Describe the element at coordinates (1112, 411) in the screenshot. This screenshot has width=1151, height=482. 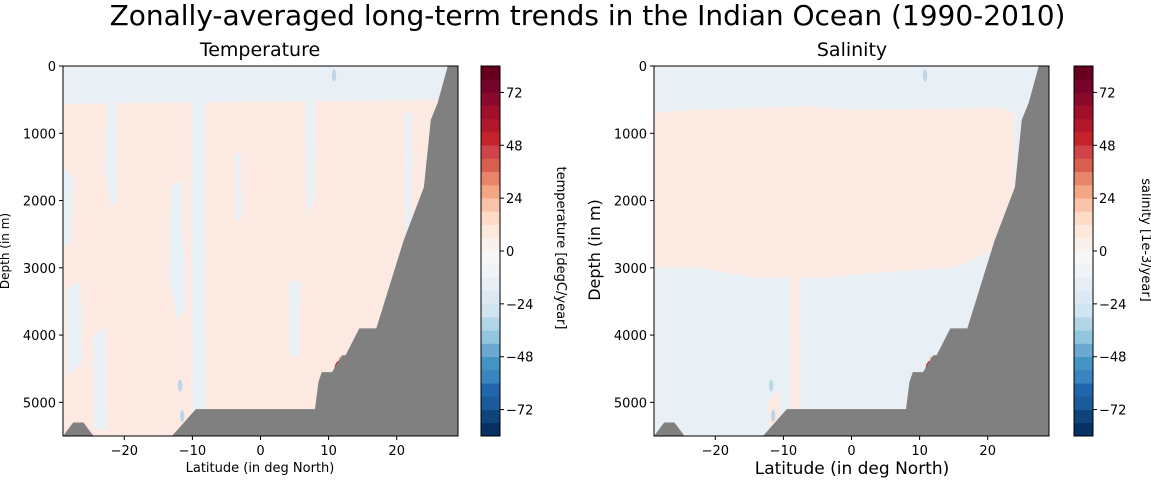
I see `salinity-colorbar-tick-label: −72` at that location.